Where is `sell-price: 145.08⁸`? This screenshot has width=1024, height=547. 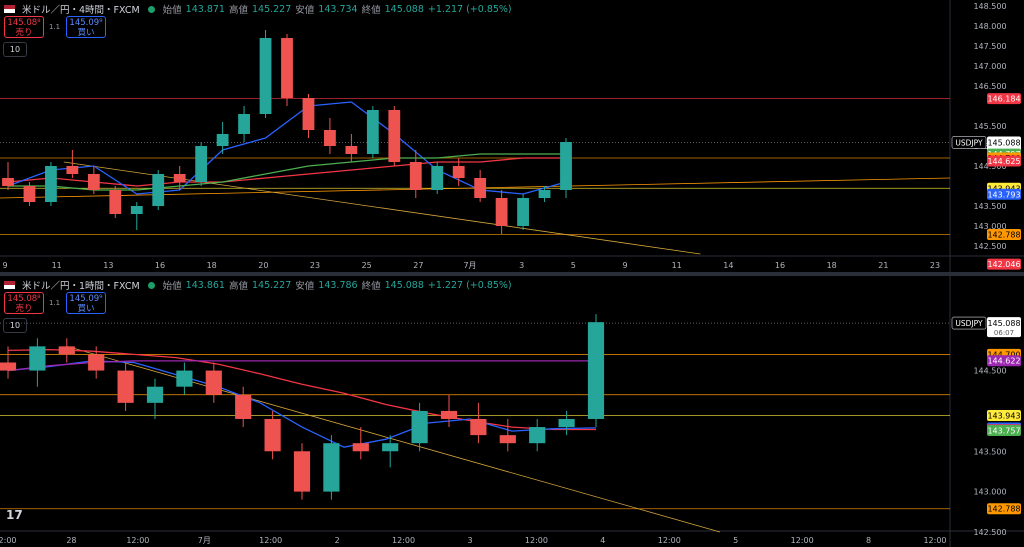
sell-price: 145.08⁸ is located at coordinates (24, 23).